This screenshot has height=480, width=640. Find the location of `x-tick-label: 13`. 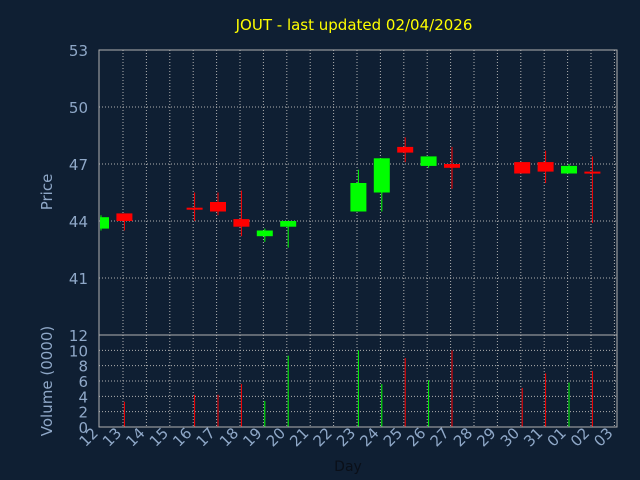

x-tick-label: 13 is located at coordinates (112, 437).